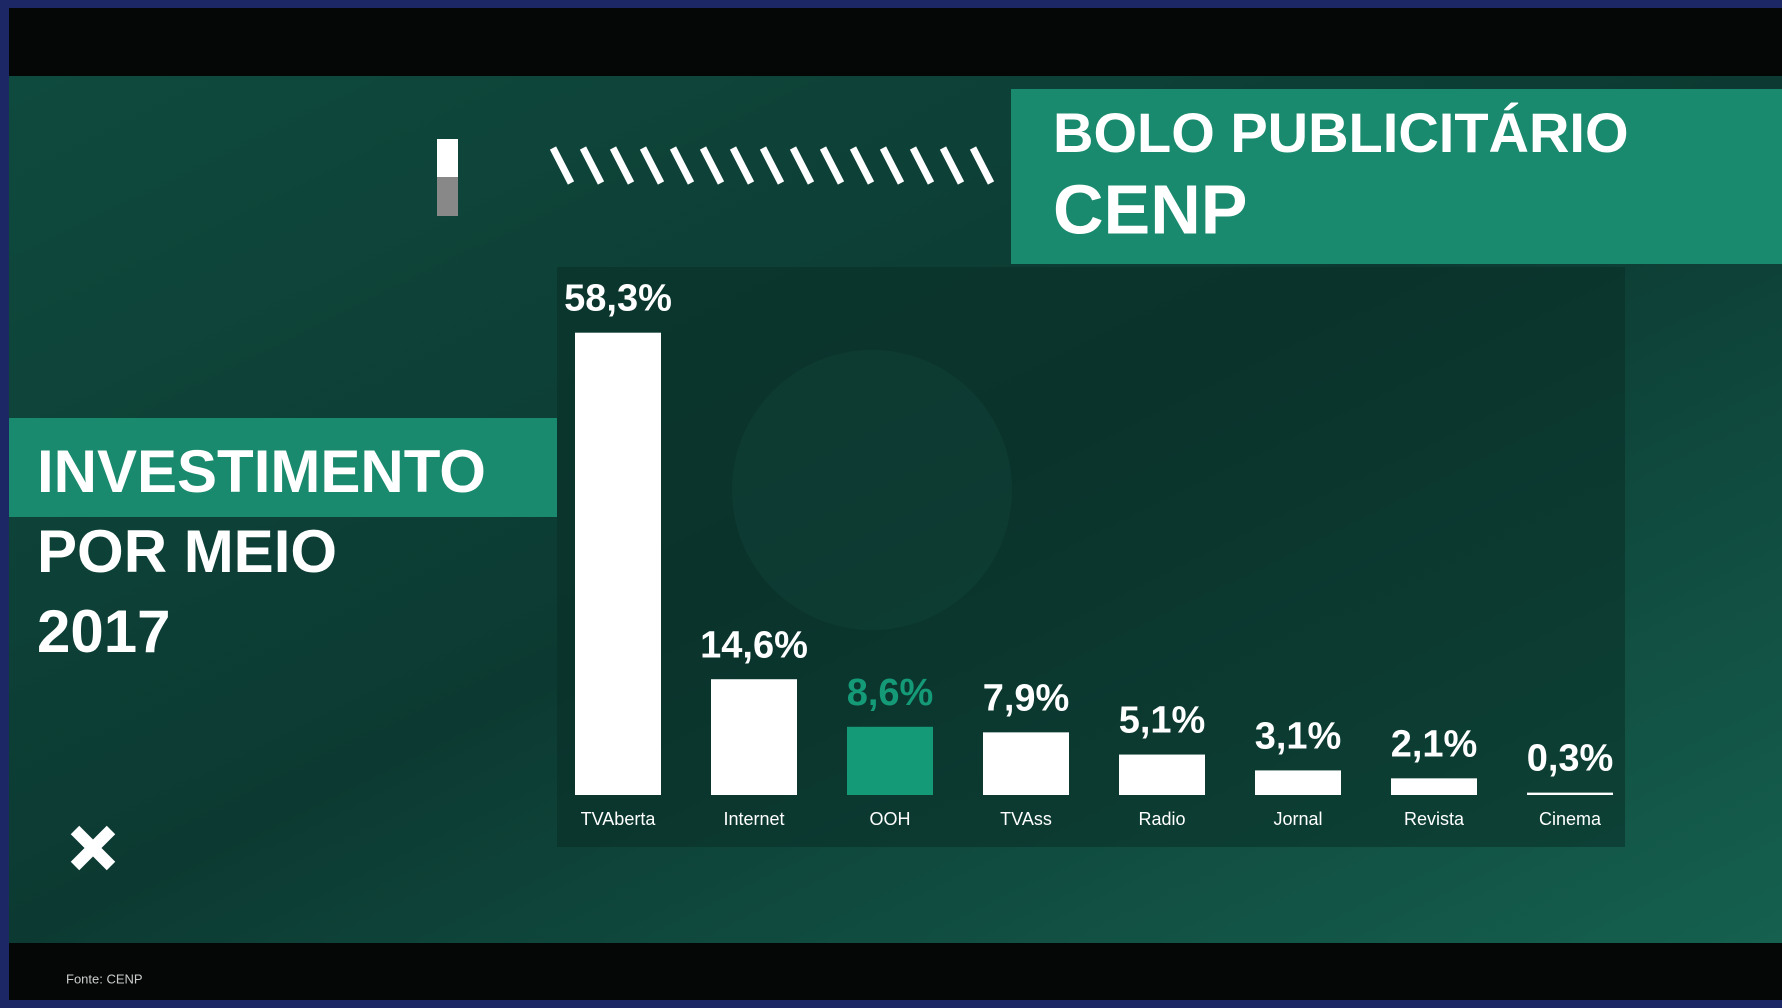 This screenshot has width=1782, height=1008. What do you see at coordinates (619, 819) in the screenshot?
I see `x-tick-label: TVAberta` at bounding box center [619, 819].